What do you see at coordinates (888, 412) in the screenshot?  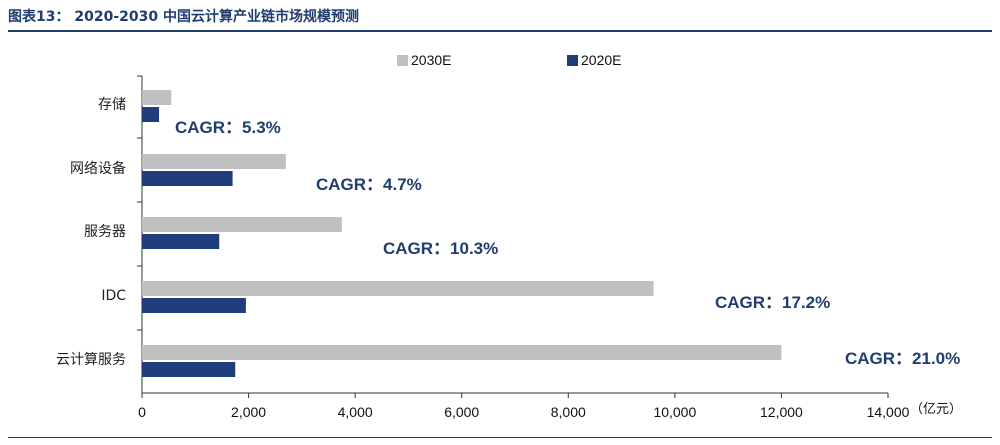 I see `x-tick-label: 14,000` at bounding box center [888, 412].